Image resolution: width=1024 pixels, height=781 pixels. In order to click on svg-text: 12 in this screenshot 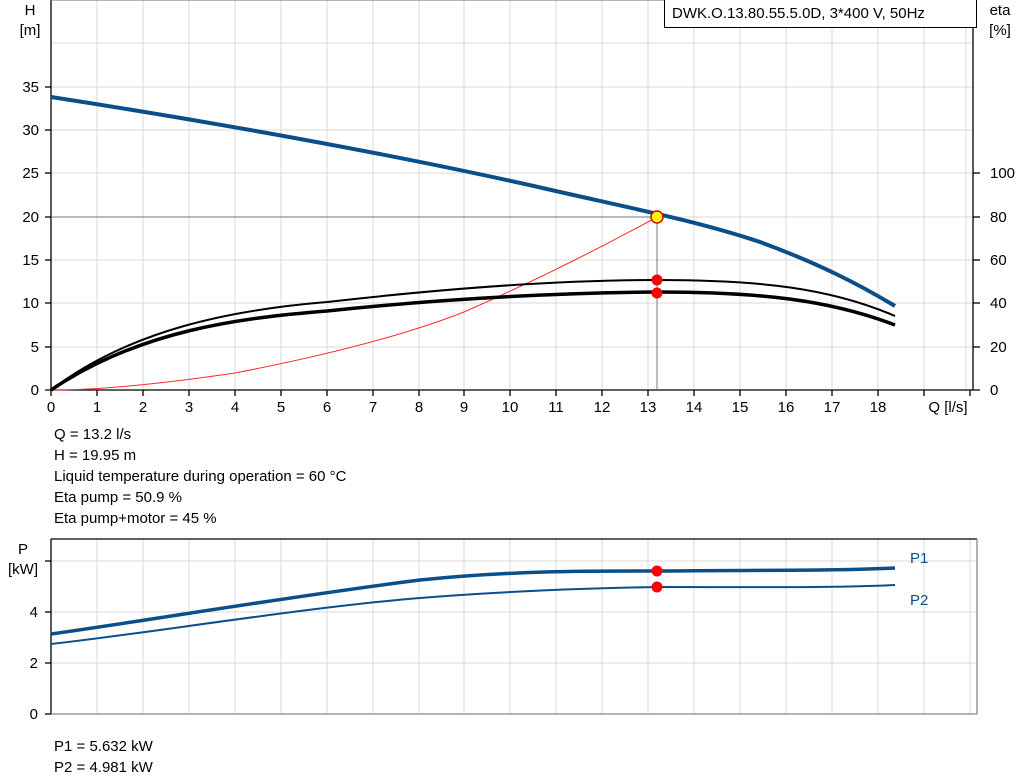, I will do `click(602, 407)`.